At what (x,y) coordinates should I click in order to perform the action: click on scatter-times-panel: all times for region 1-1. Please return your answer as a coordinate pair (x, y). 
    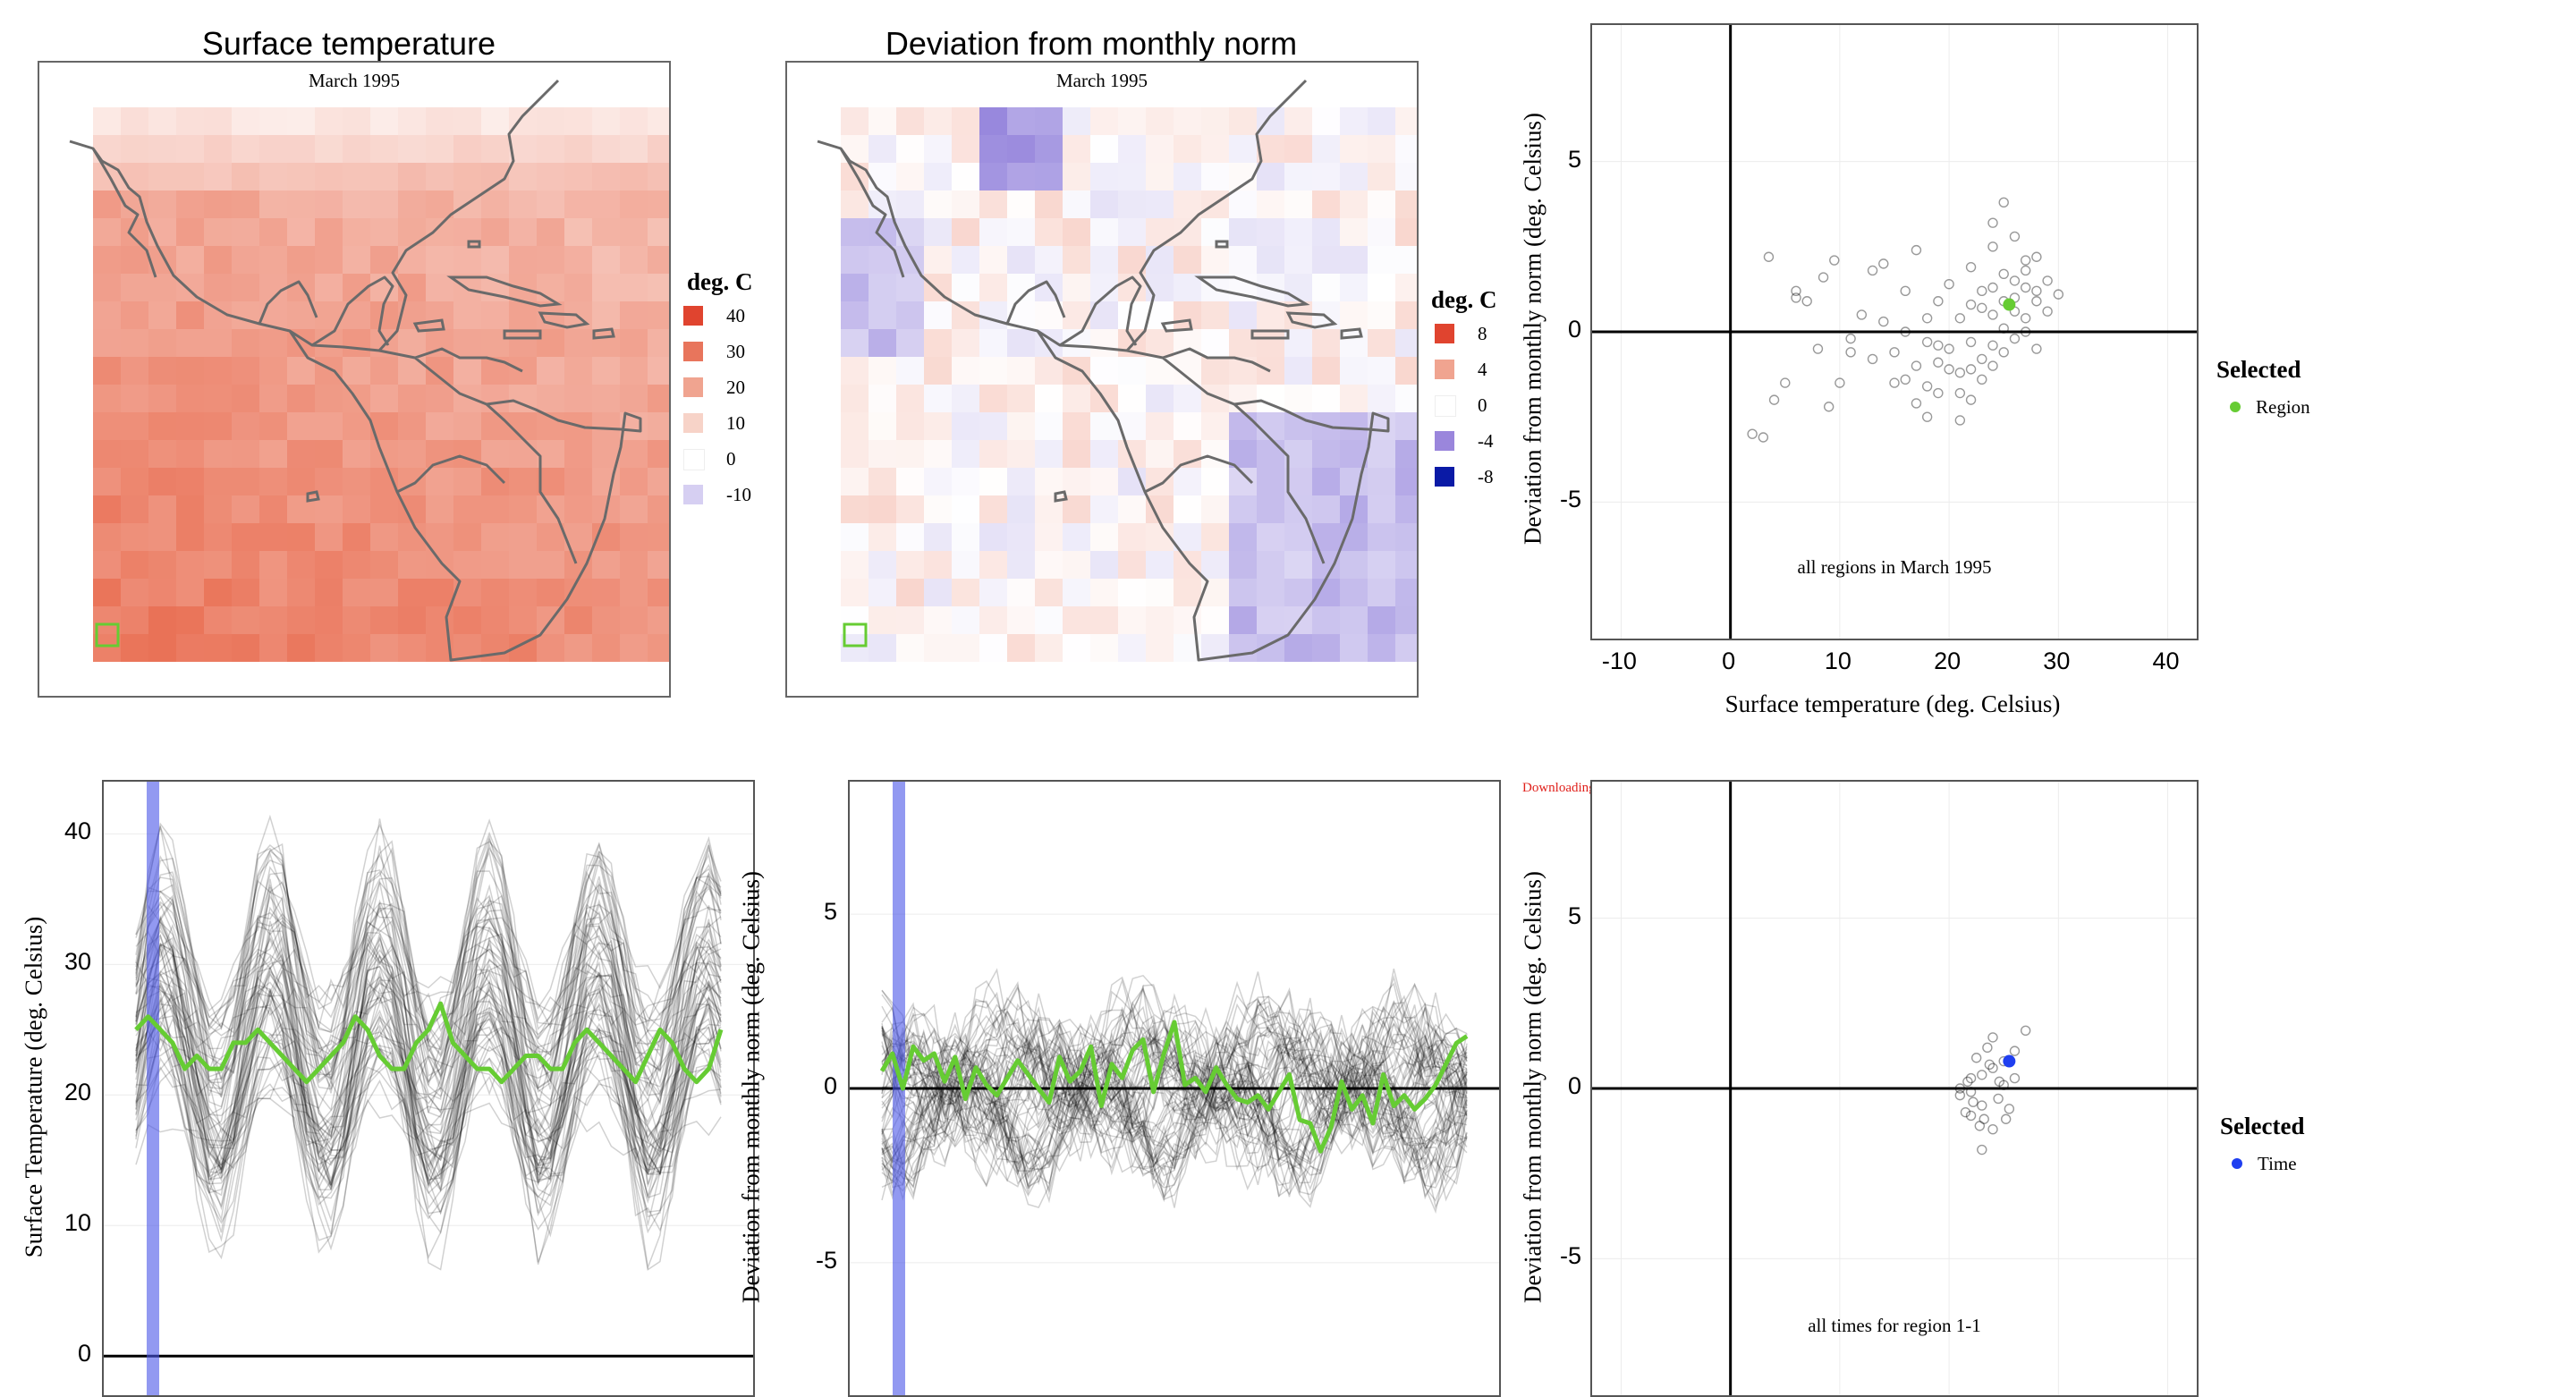
    Looking at the image, I should click on (1894, 1088).